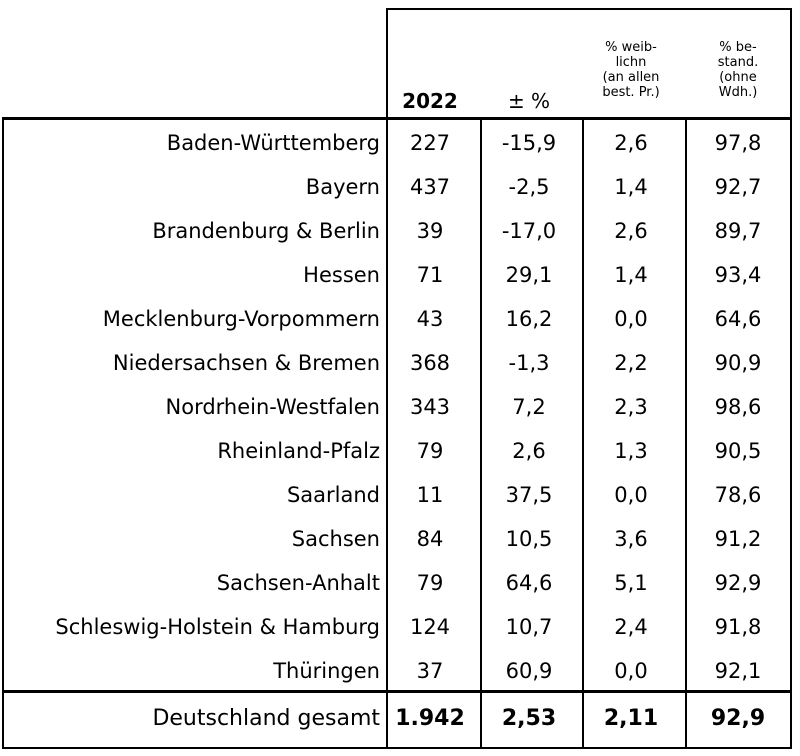 Image resolution: width=800 pixels, height=756 pixels. Describe the element at coordinates (326, 671) in the screenshot. I see `region-name: Thüringen` at that location.